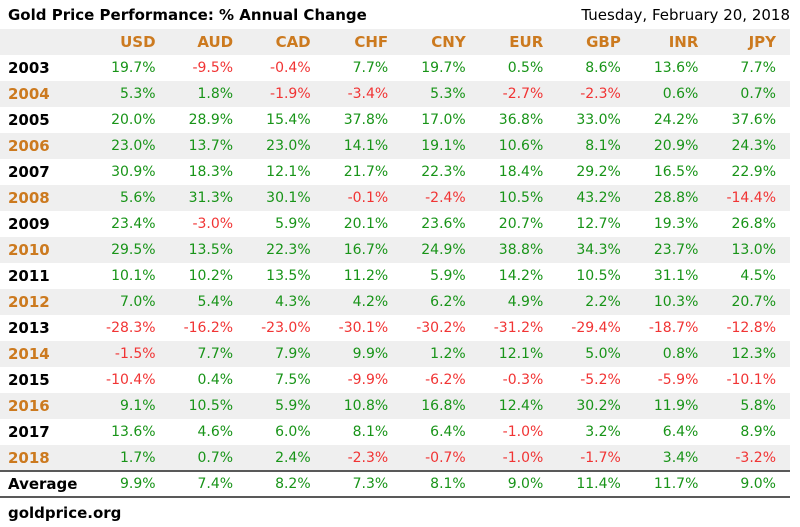  Describe the element at coordinates (441, 250) in the screenshot. I see `value-cell: 24.9%` at that location.